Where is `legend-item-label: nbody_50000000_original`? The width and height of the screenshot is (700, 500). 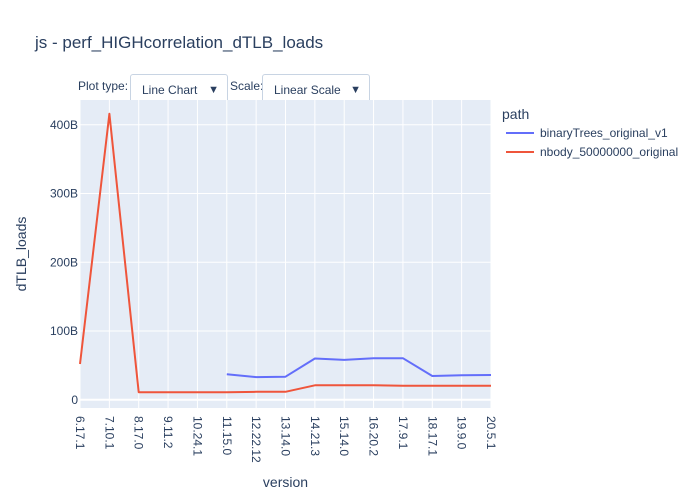 legend-item-label: nbody_50000000_original is located at coordinates (609, 152).